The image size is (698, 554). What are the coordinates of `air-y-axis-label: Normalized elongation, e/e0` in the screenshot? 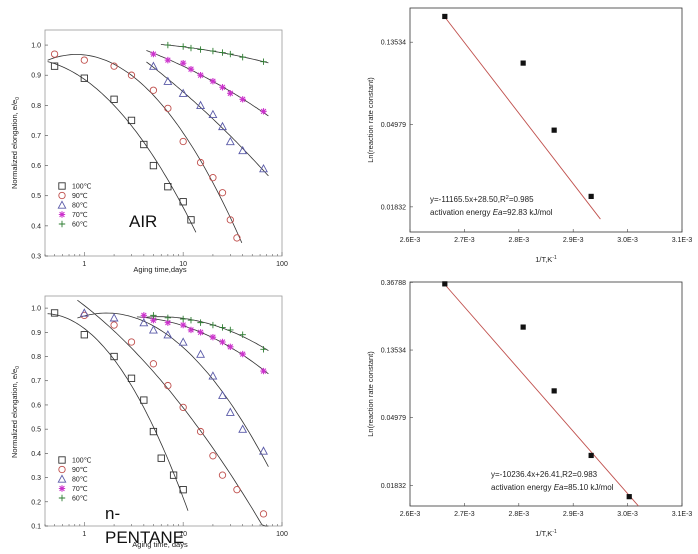 It's located at (15, 143).